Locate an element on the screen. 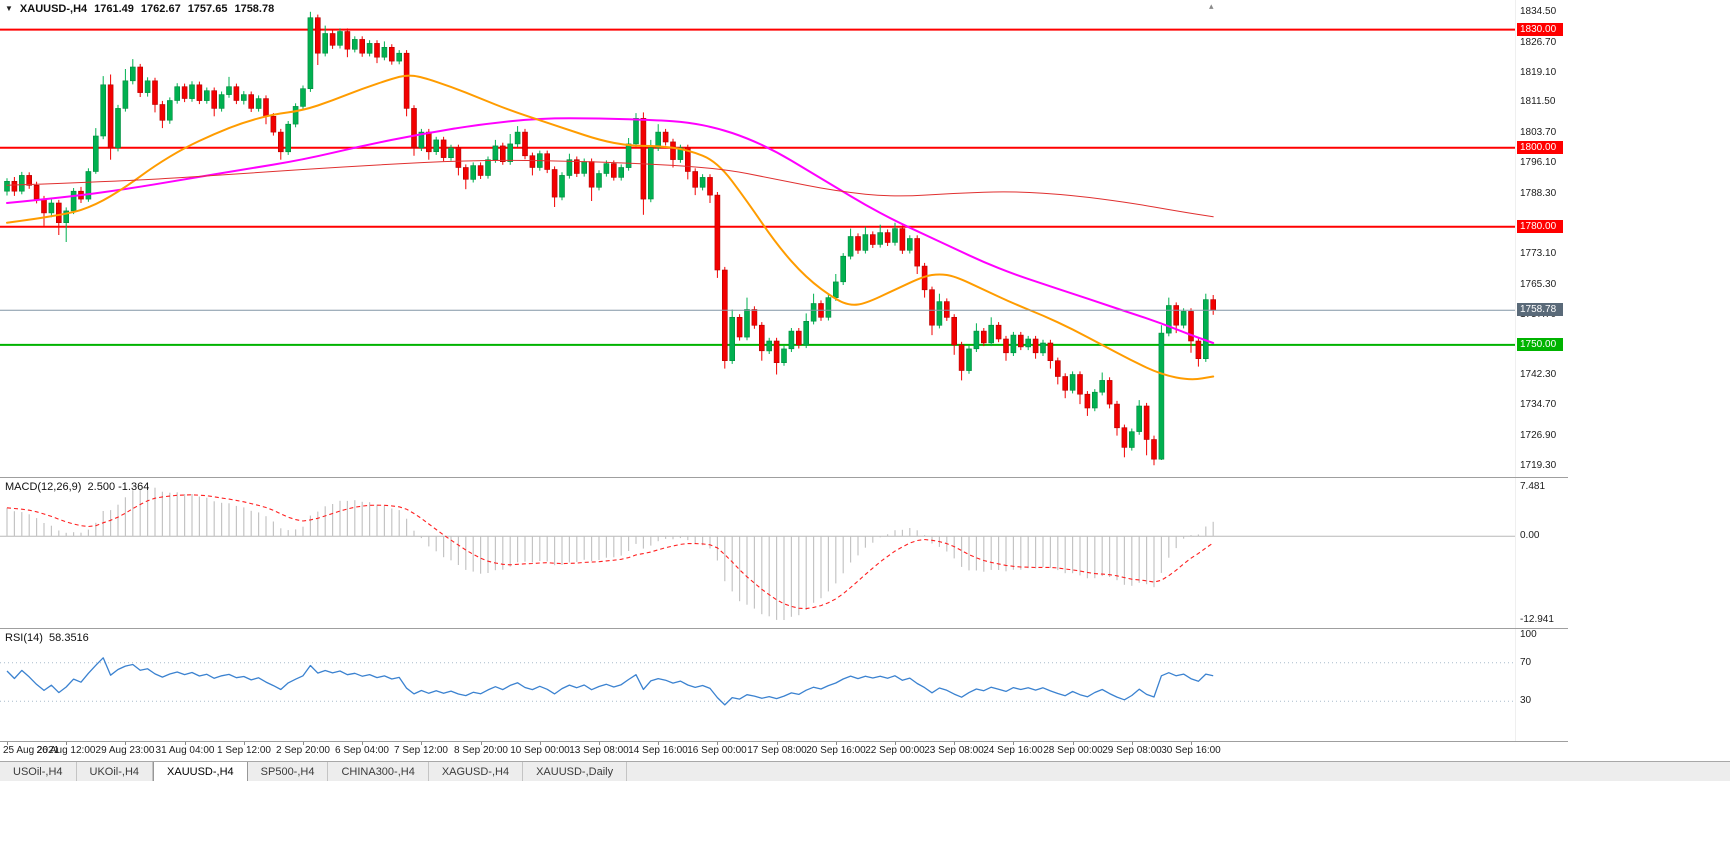 Image resolution: width=1730 pixels, height=864 pixels. time-axis-label: 13 Sep 08:00 is located at coordinates (599, 750).